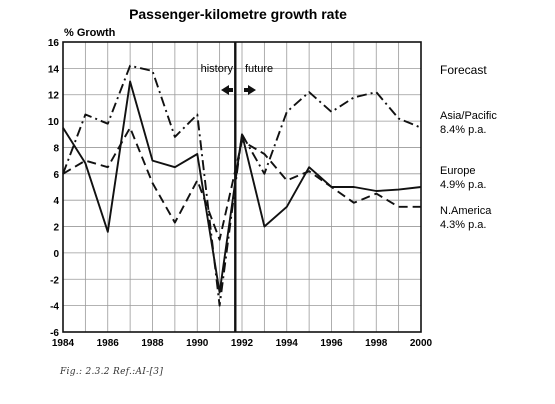 The height and width of the screenshot is (404, 555). I want to click on y-tick-label: 10, so click(54, 122).